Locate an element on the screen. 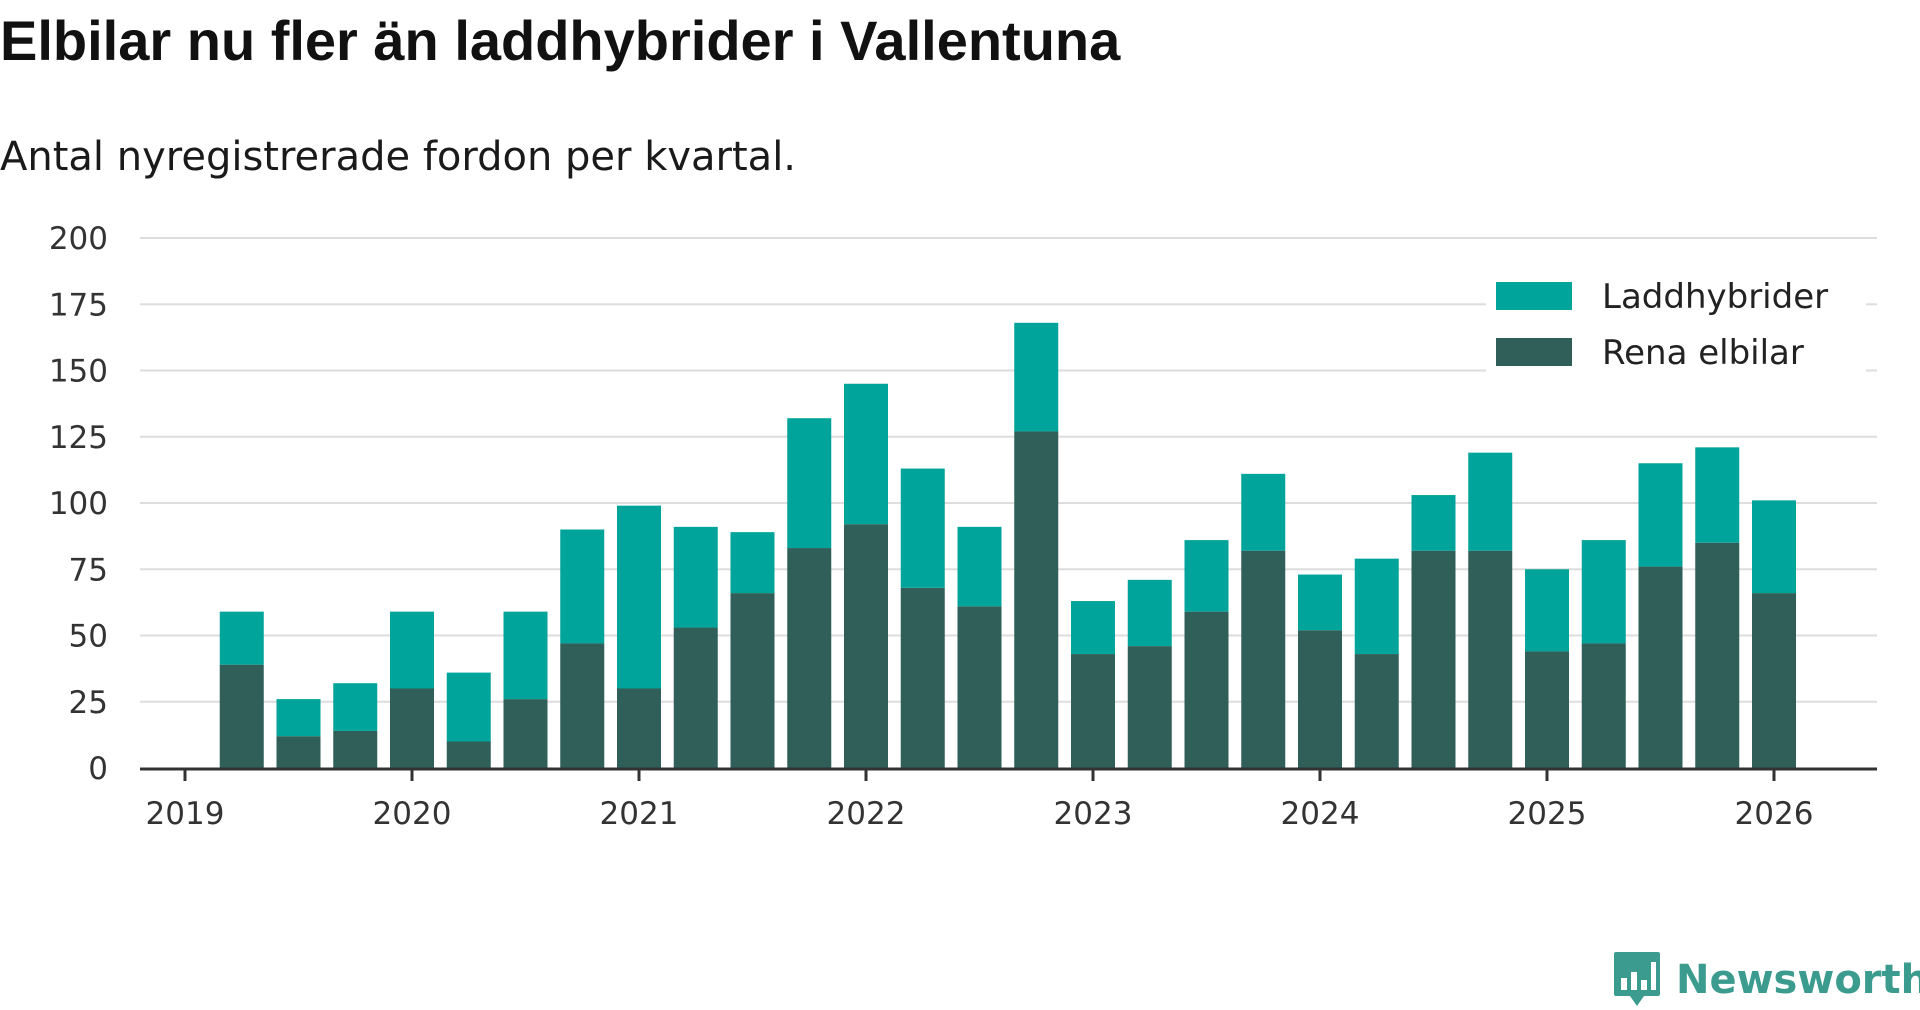  y-tick-label: 75 is located at coordinates (88, 570).